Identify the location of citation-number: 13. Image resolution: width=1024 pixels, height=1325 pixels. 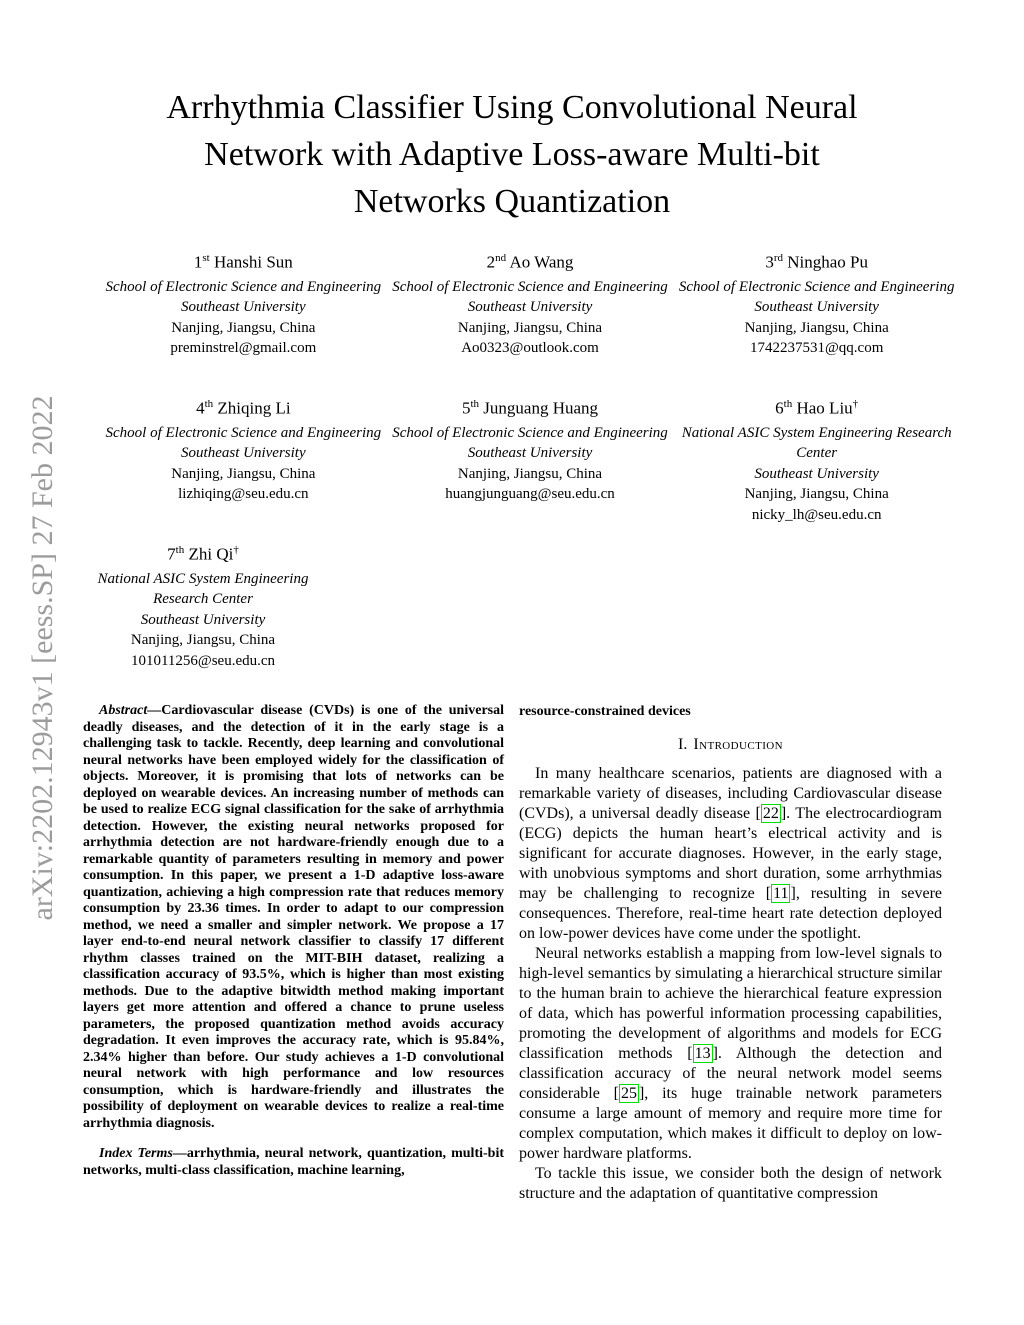
(702, 1053).